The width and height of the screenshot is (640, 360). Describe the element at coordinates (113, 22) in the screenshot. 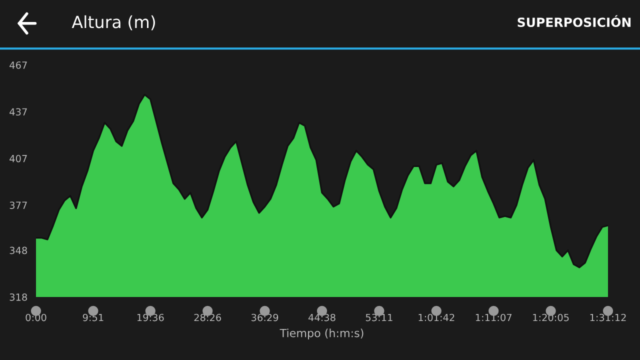

I see `chart-title: Altura (m)` at that location.